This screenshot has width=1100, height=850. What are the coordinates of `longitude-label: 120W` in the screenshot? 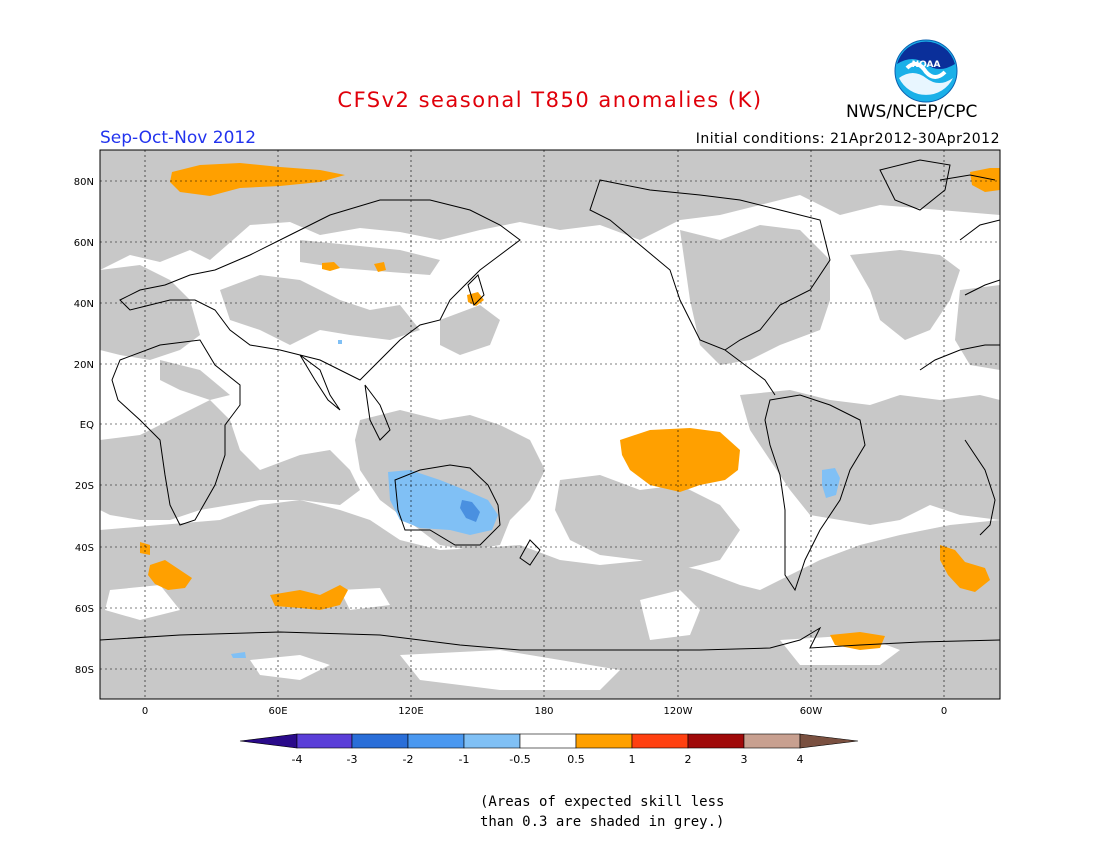 It's located at (678, 711).